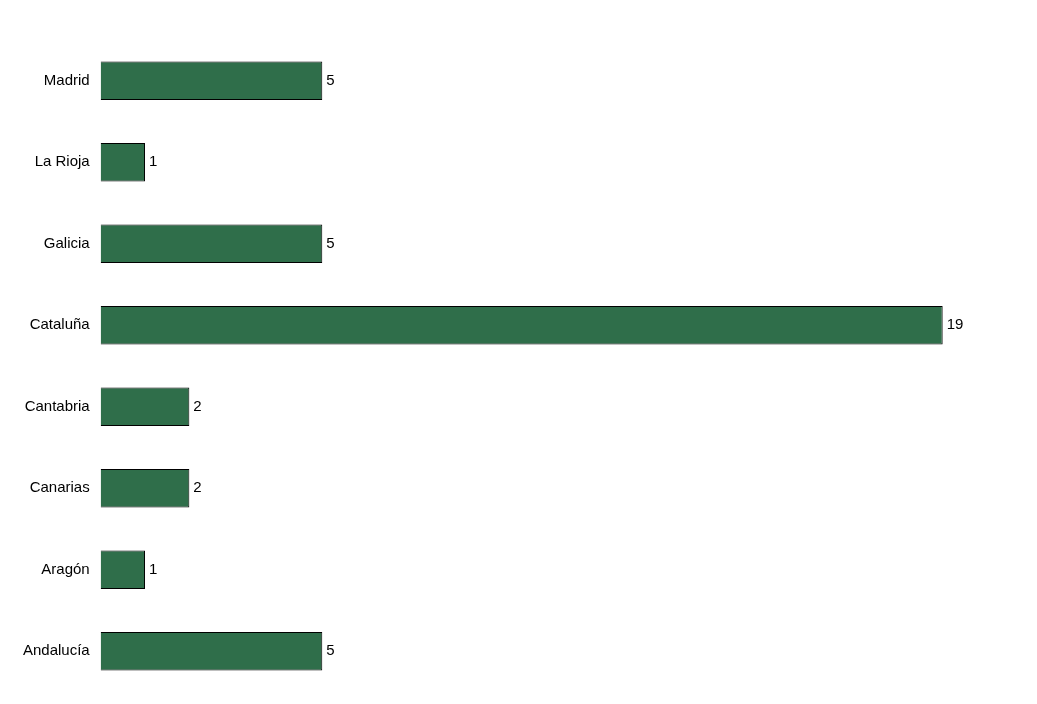 This screenshot has height=704, width=1037. I want to click on y-tick-label: Cataluña, so click(60, 324).